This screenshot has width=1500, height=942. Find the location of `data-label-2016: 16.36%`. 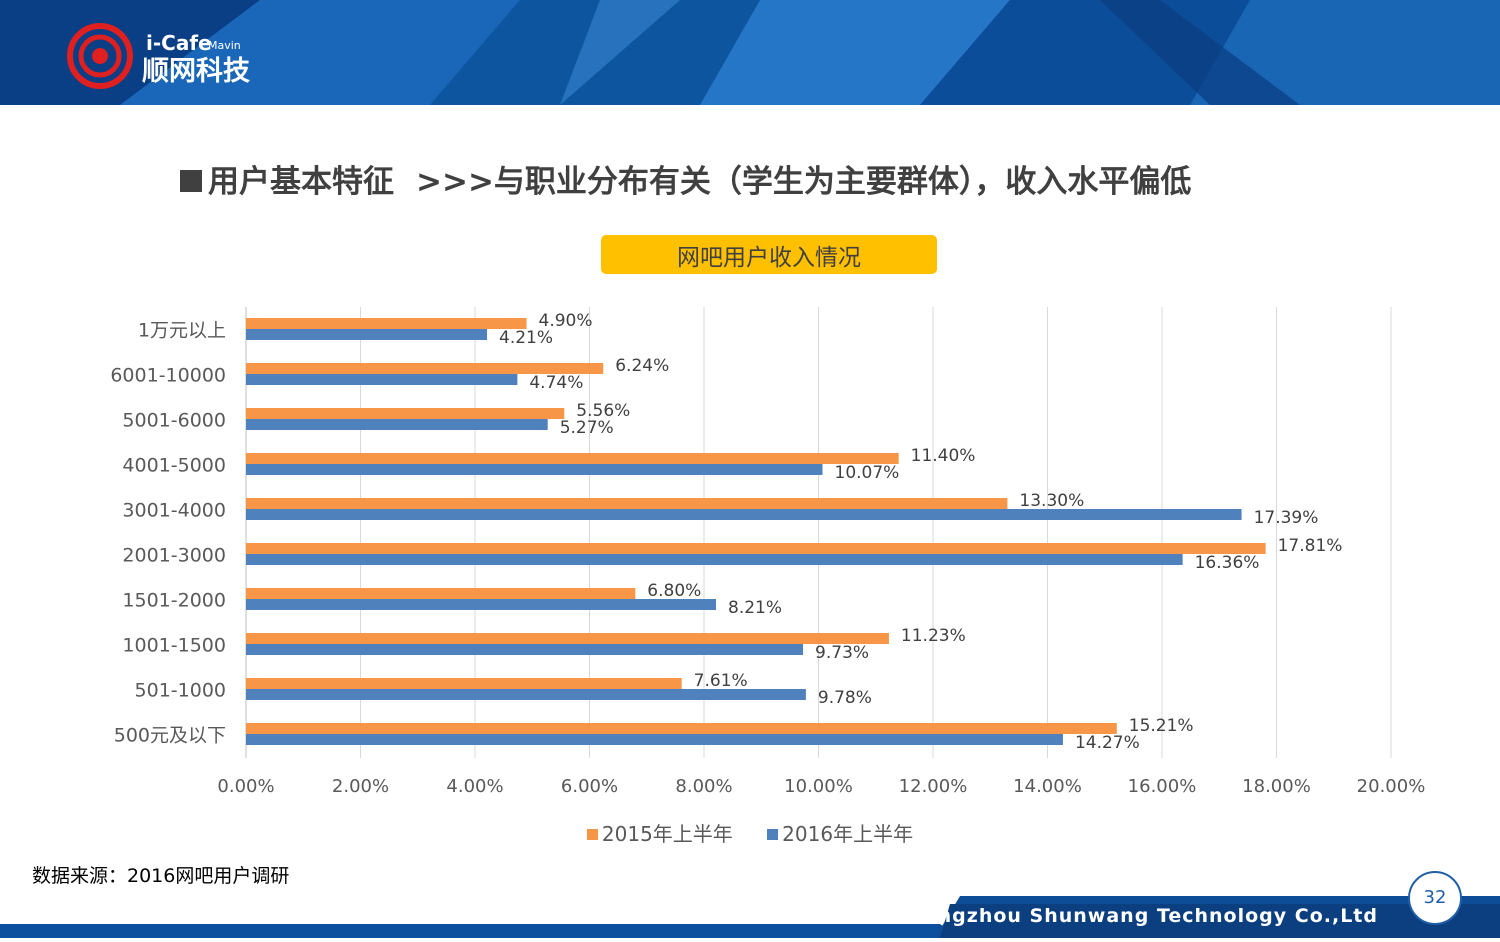

data-label-2016: 16.36% is located at coordinates (1227, 563).